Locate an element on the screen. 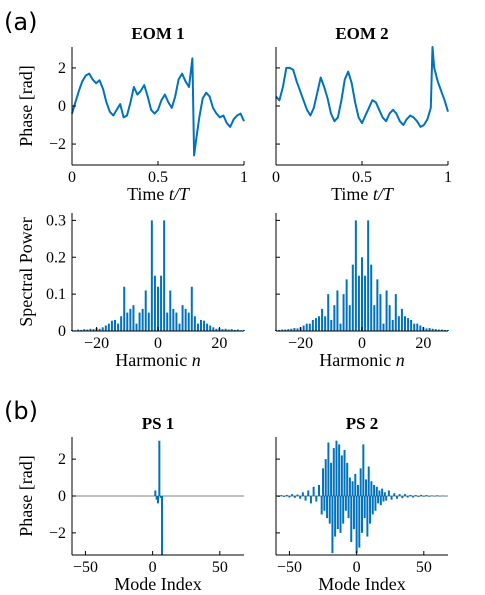 The height and width of the screenshot is (595, 485). chart-ps1: PS 1 −50 0 50 −2 0 2 Mode Index Phase [rad] is located at coordinates (130, 504).